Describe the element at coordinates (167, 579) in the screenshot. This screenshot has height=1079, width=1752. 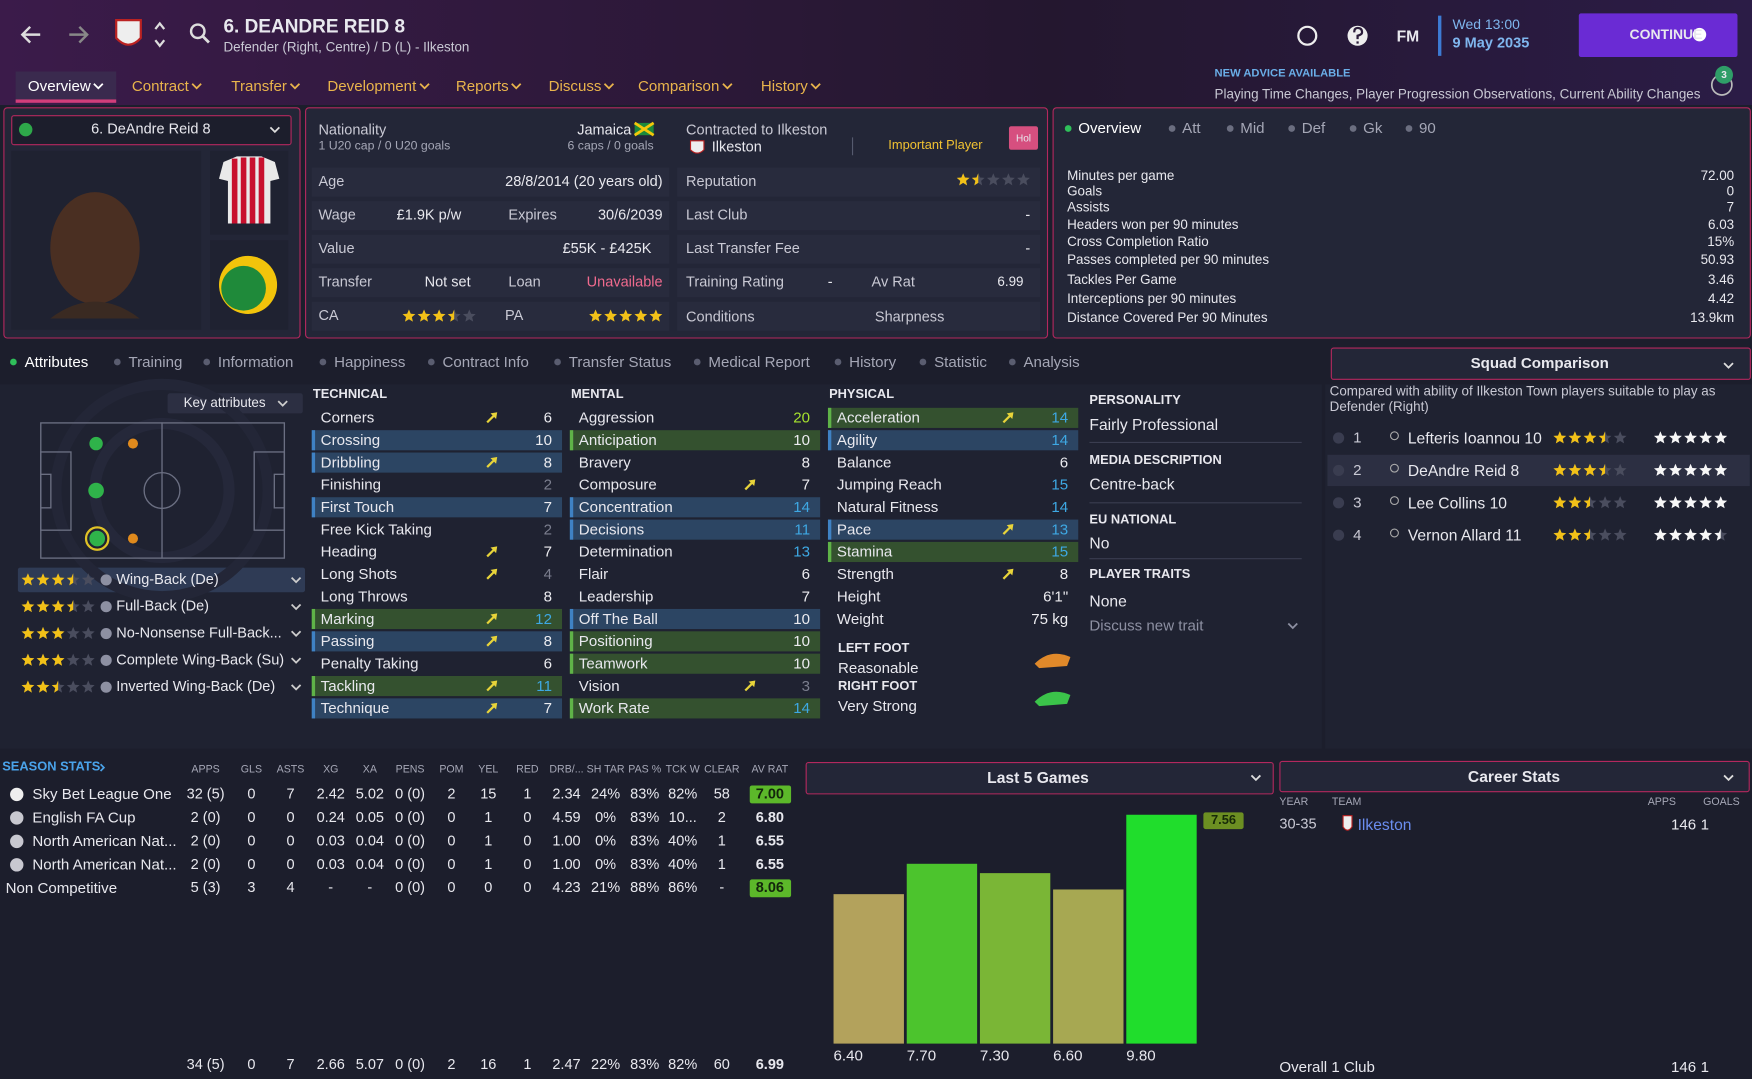
I see `role-name: Wing-Back (De)` at that location.